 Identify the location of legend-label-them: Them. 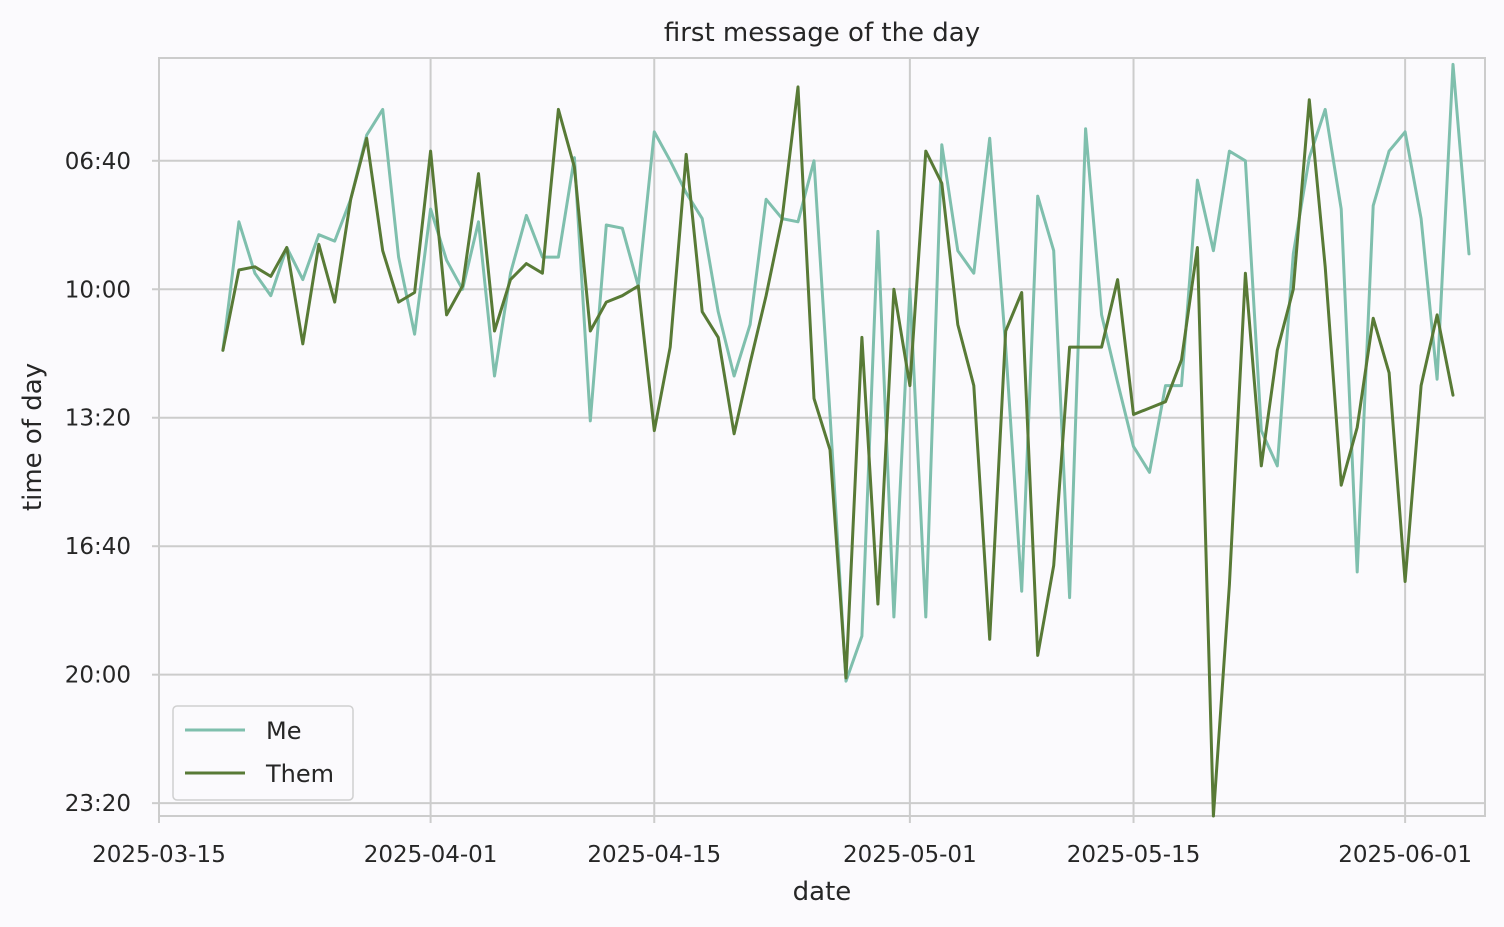
(299, 774).